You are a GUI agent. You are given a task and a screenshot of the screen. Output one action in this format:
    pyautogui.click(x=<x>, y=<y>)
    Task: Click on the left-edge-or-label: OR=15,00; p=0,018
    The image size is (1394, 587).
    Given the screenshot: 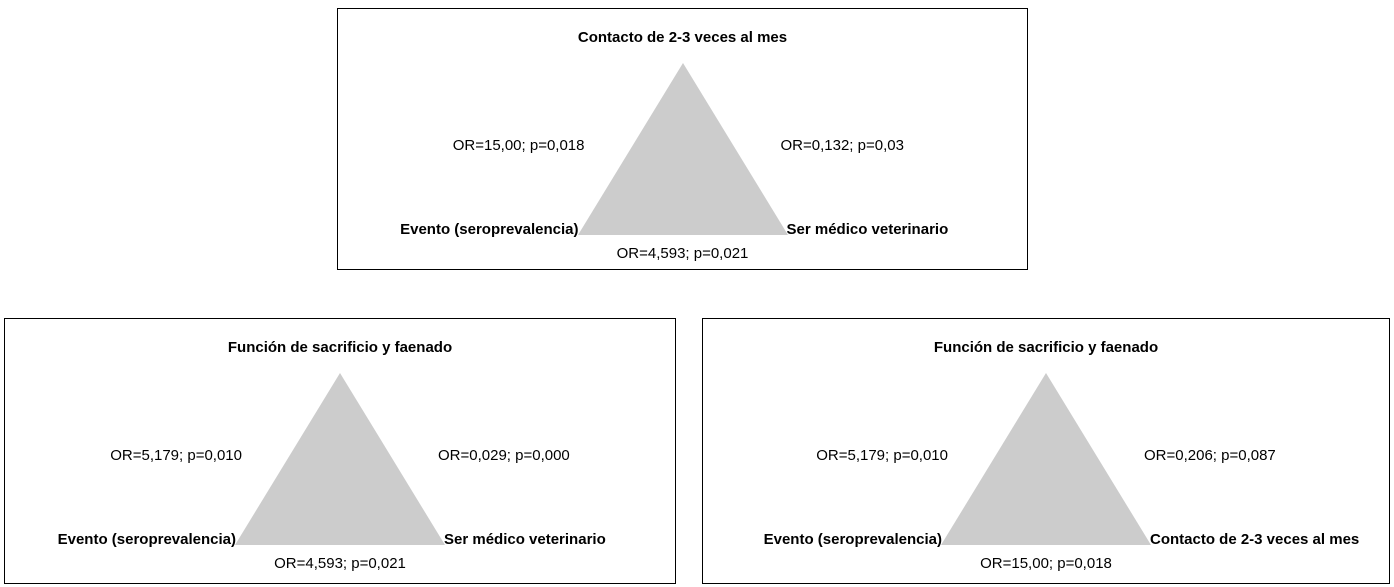 What is the action you would take?
    pyautogui.click(x=518, y=145)
    